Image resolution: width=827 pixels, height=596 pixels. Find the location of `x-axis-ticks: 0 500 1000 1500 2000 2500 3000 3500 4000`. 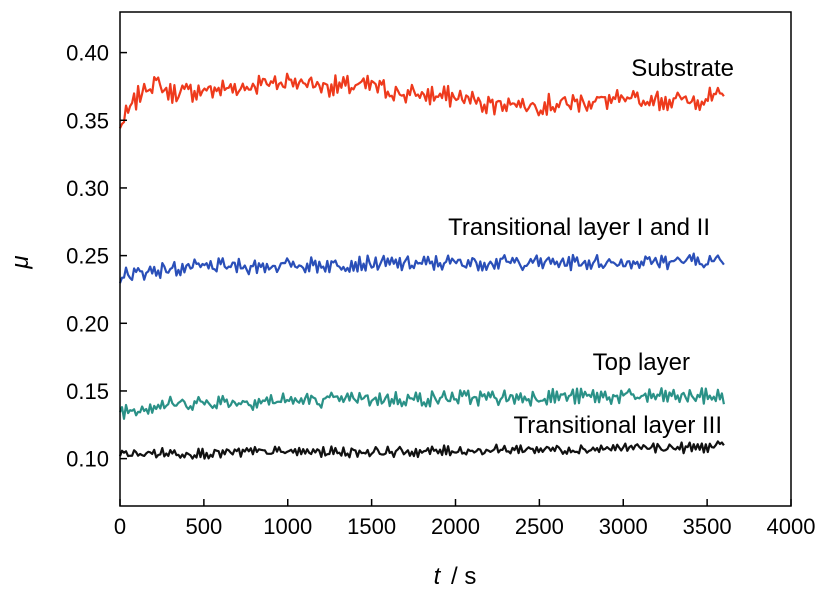

x-axis-ticks: 0 500 1000 1500 2000 2500 3000 3500 4000 is located at coordinates (465, 519).